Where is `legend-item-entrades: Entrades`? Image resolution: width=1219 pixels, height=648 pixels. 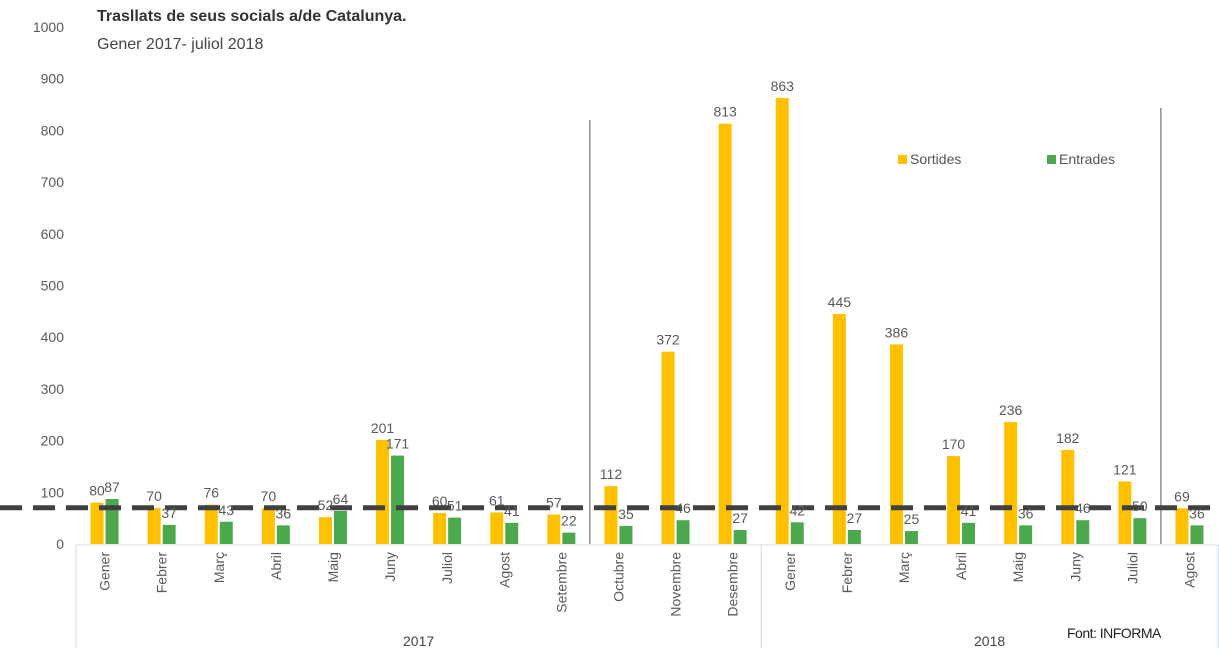 legend-item-entrades: Entrades is located at coordinates (1081, 159).